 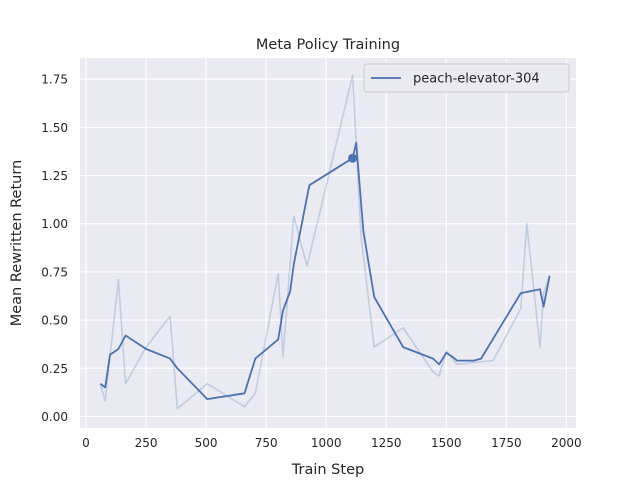 I want to click on legend-box, so click(x=466, y=78).